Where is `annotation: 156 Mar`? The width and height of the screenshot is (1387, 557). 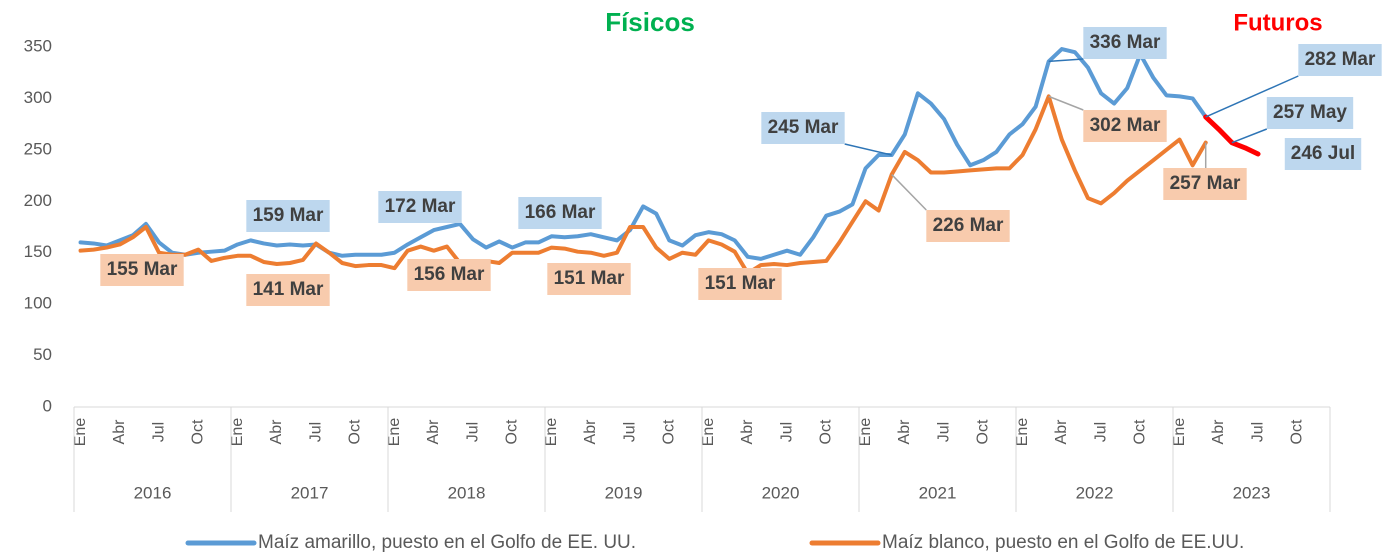 annotation: 156 Mar is located at coordinates (449, 275).